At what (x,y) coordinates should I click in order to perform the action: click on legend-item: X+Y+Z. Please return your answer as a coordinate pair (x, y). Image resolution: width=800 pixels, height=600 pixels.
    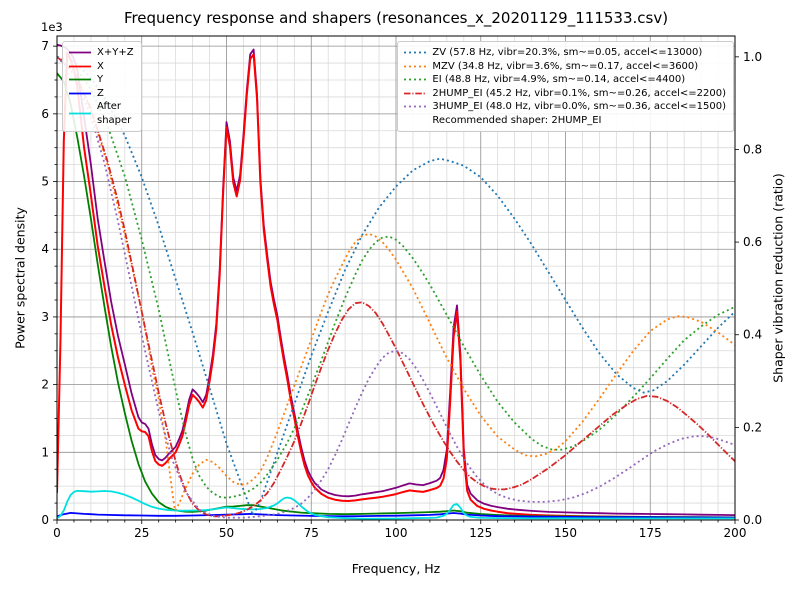
    Looking at the image, I should click on (101, 53).